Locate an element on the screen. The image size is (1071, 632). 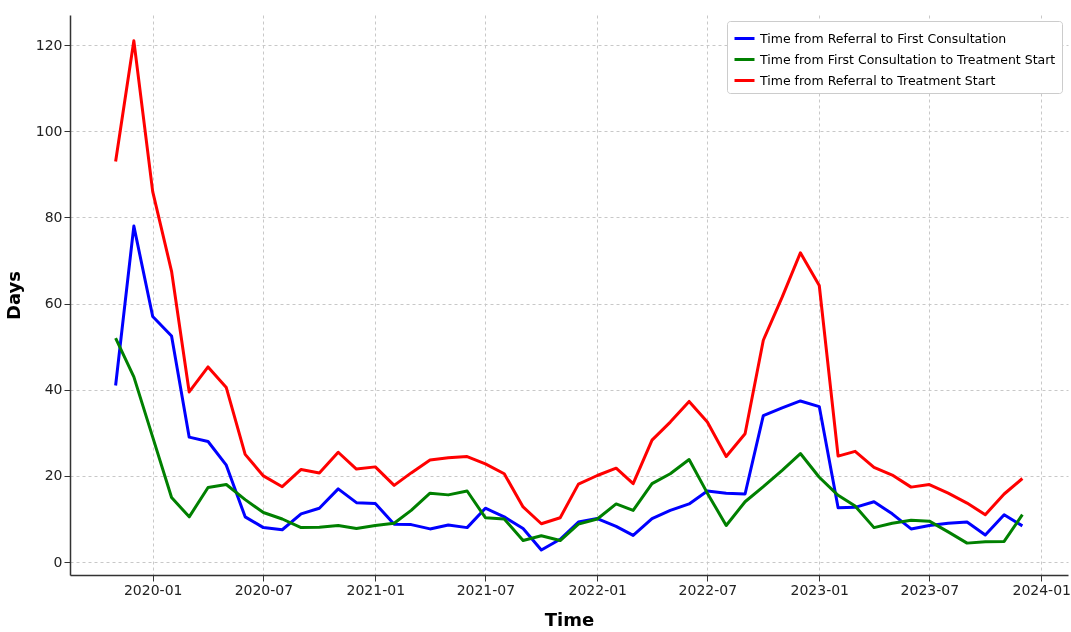
legend-label: Time from Referral to First Consultation is located at coordinates (883, 38).